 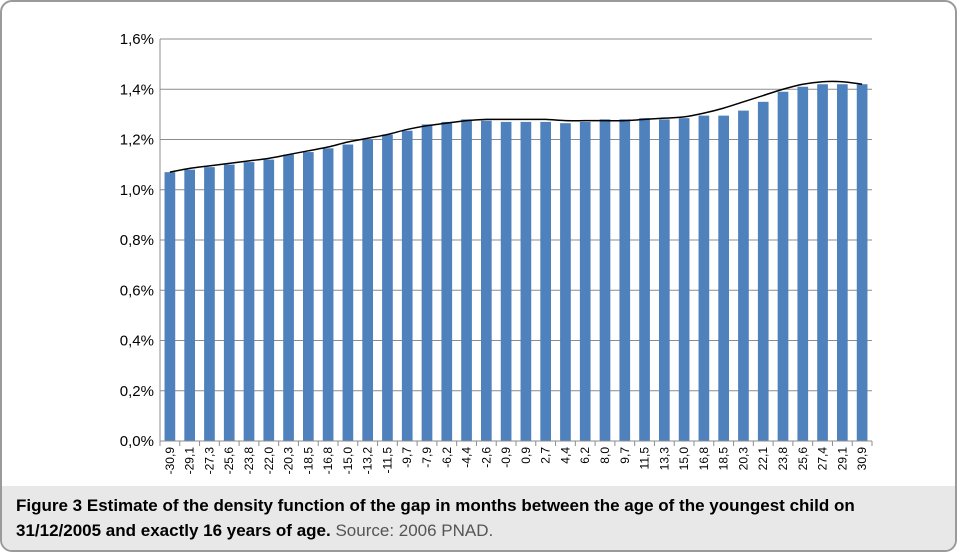 What do you see at coordinates (823, 459) in the screenshot?
I see `x-tick-label: 27,4` at bounding box center [823, 459].